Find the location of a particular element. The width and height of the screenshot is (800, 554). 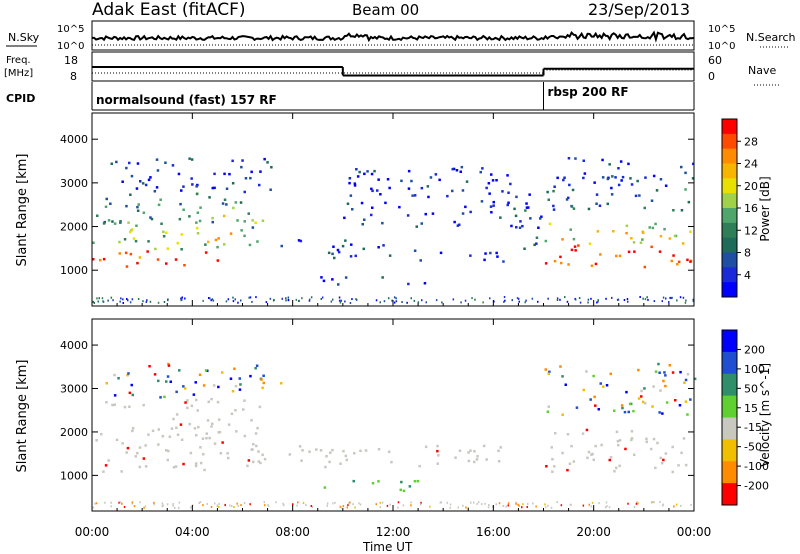

power-ylabel: Slant Range [km] is located at coordinates (22, 210).